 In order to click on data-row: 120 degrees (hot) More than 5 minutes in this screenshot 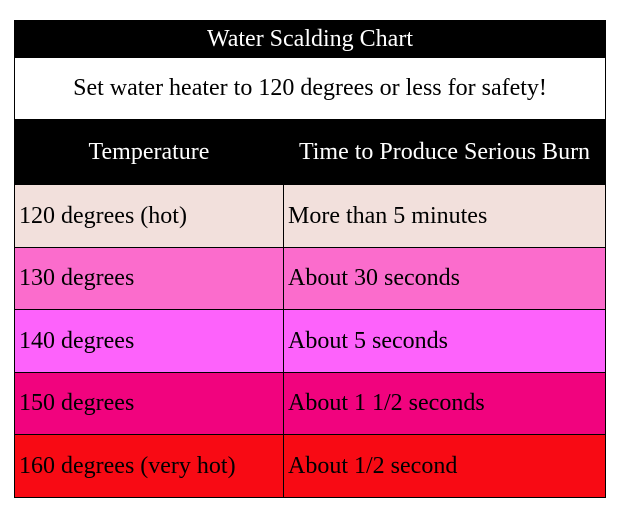, I will do `click(310, 215)`.